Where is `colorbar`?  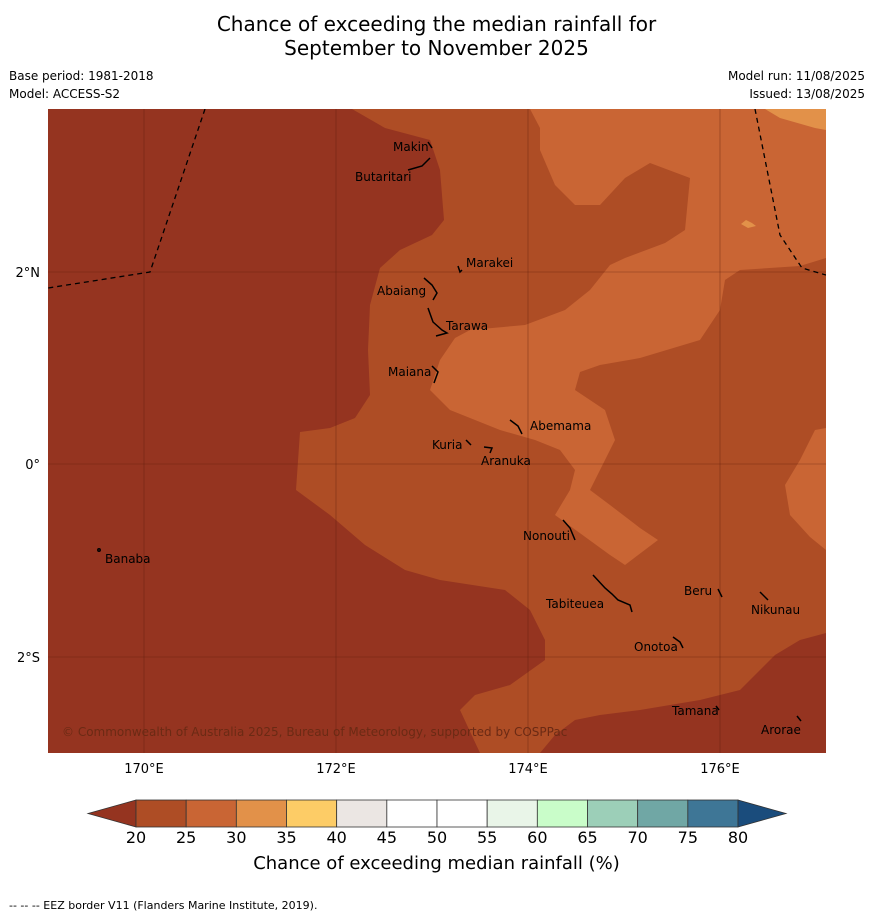
colorbar is located at coordinates (437, 813).